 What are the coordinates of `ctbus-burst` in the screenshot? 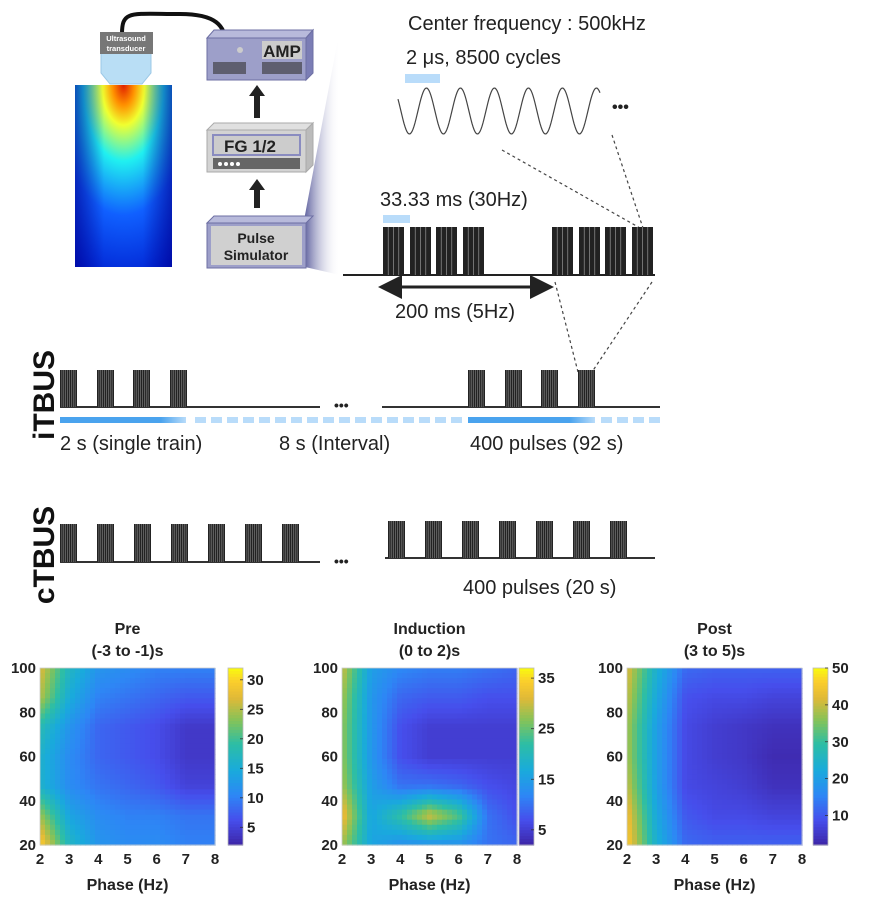 It's located at (216, 543).